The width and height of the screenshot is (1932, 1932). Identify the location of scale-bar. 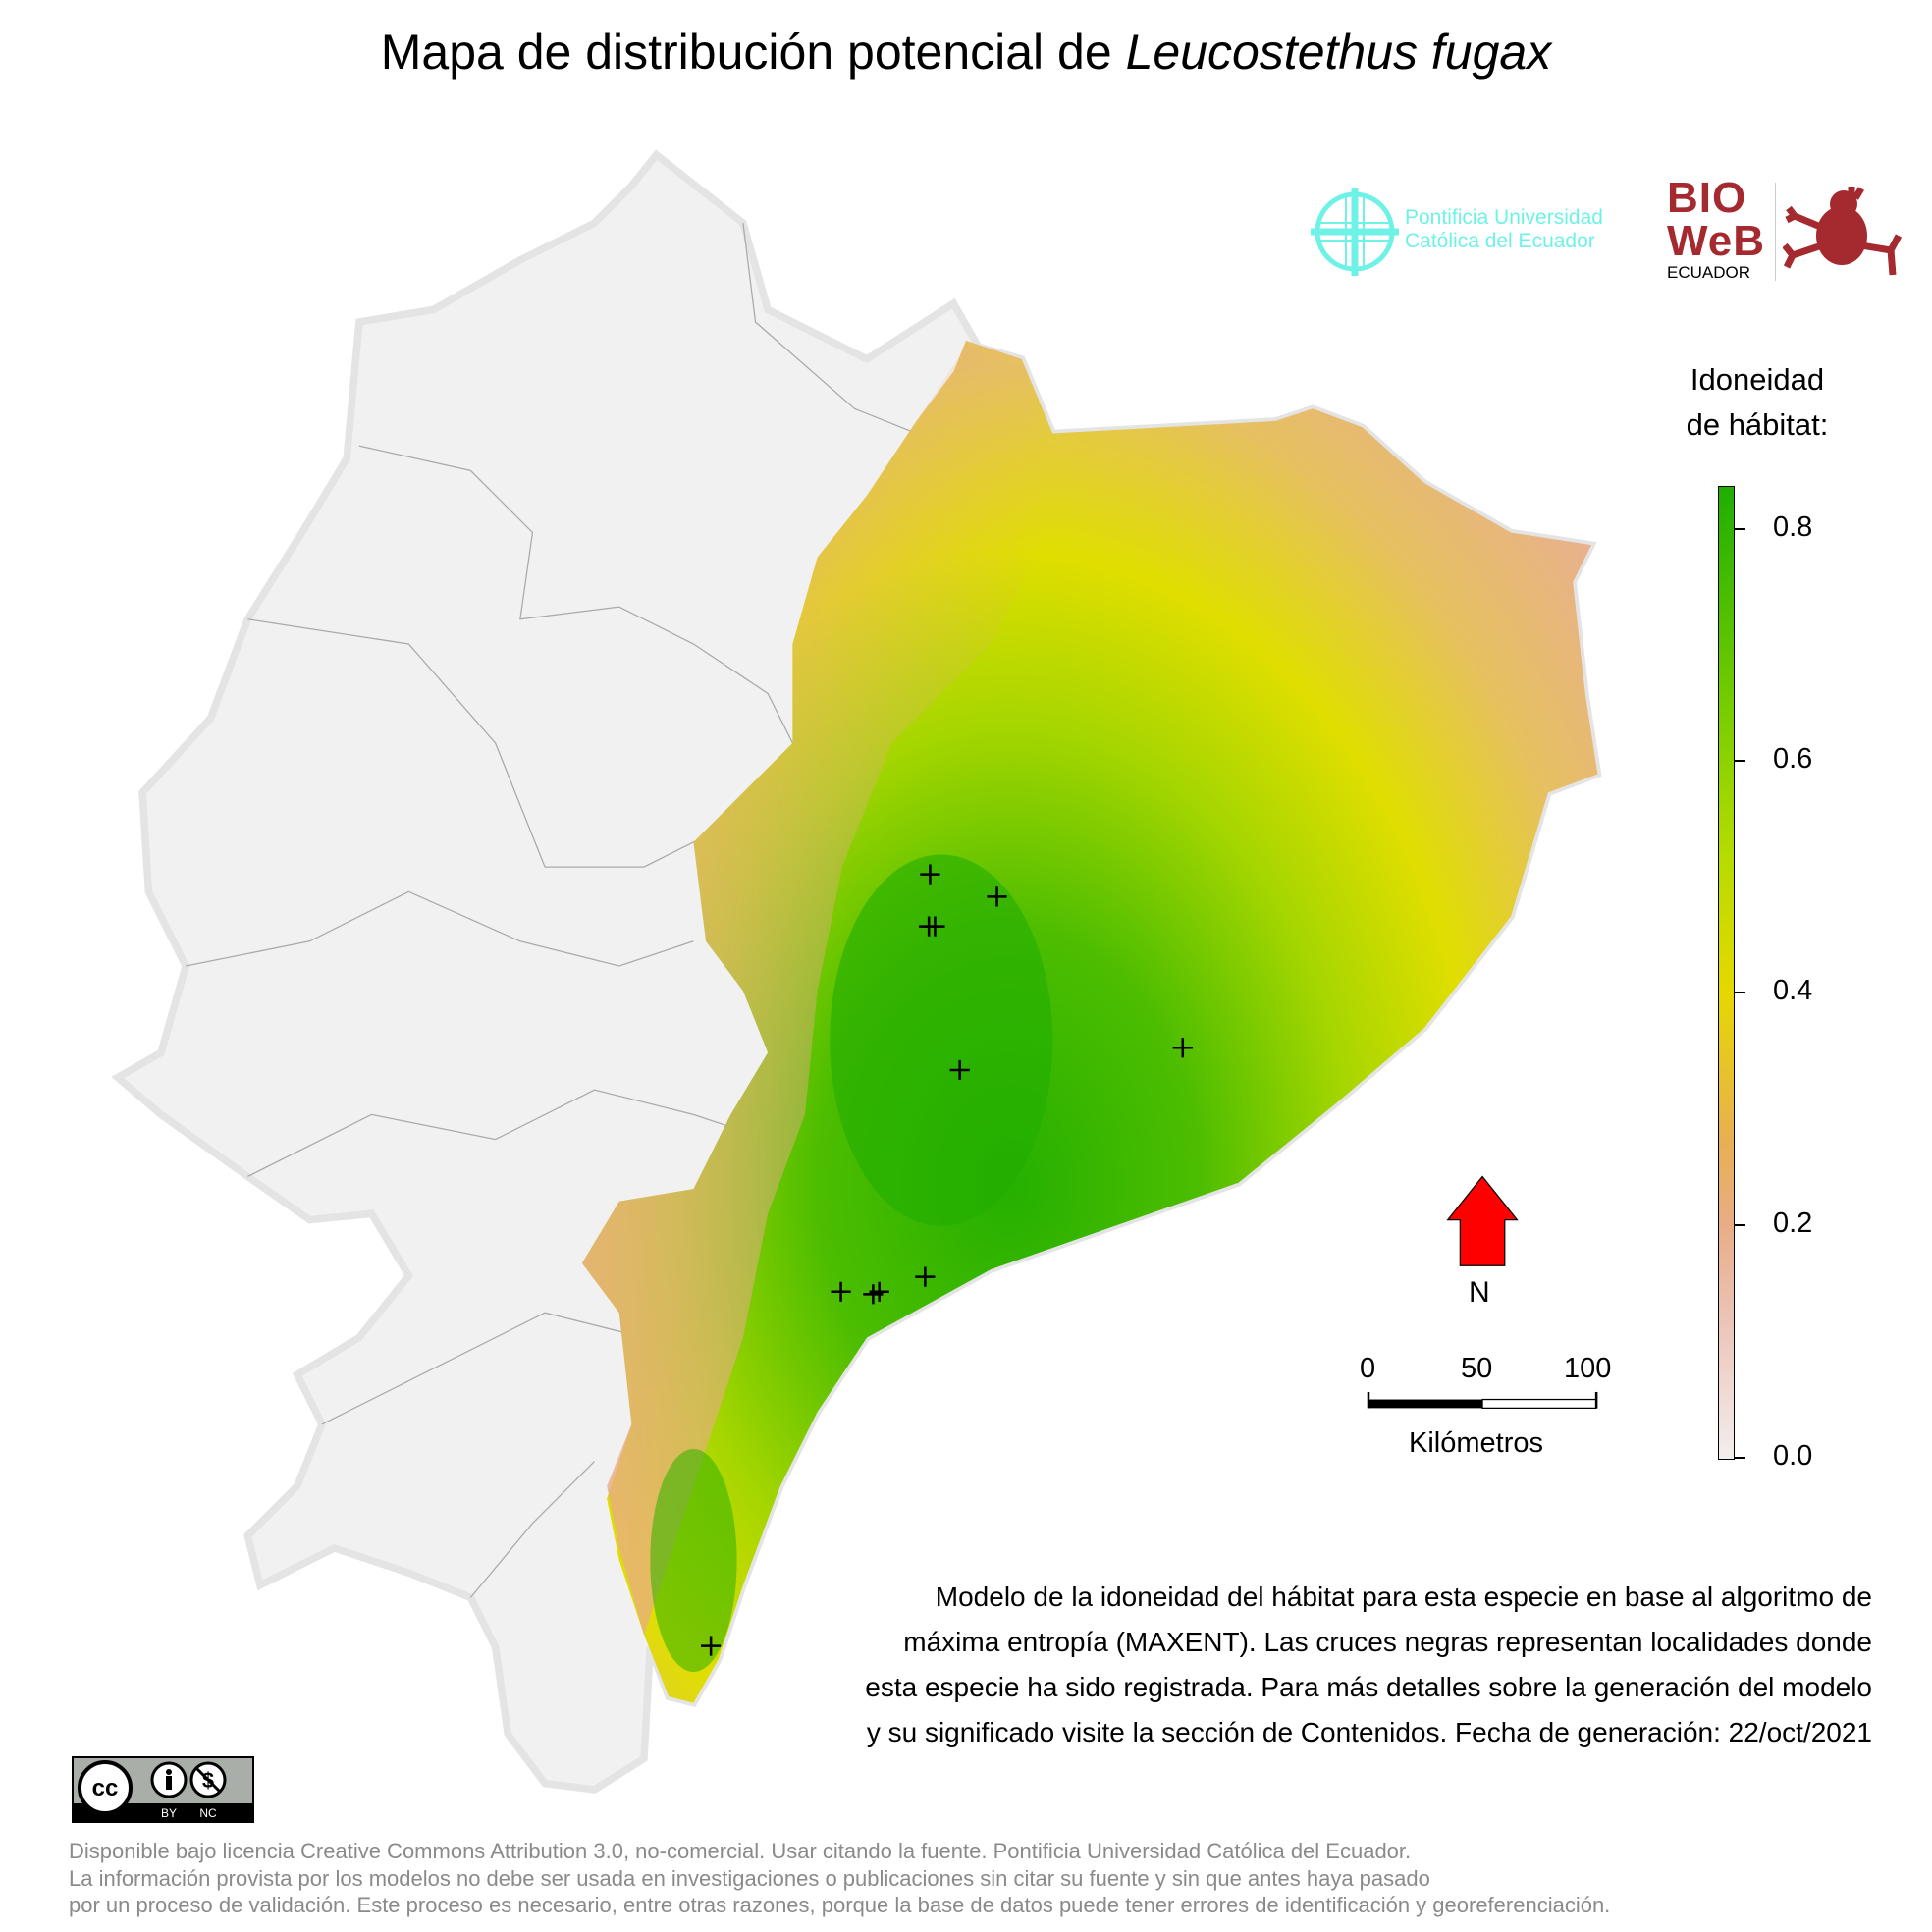
(1482, 1400).